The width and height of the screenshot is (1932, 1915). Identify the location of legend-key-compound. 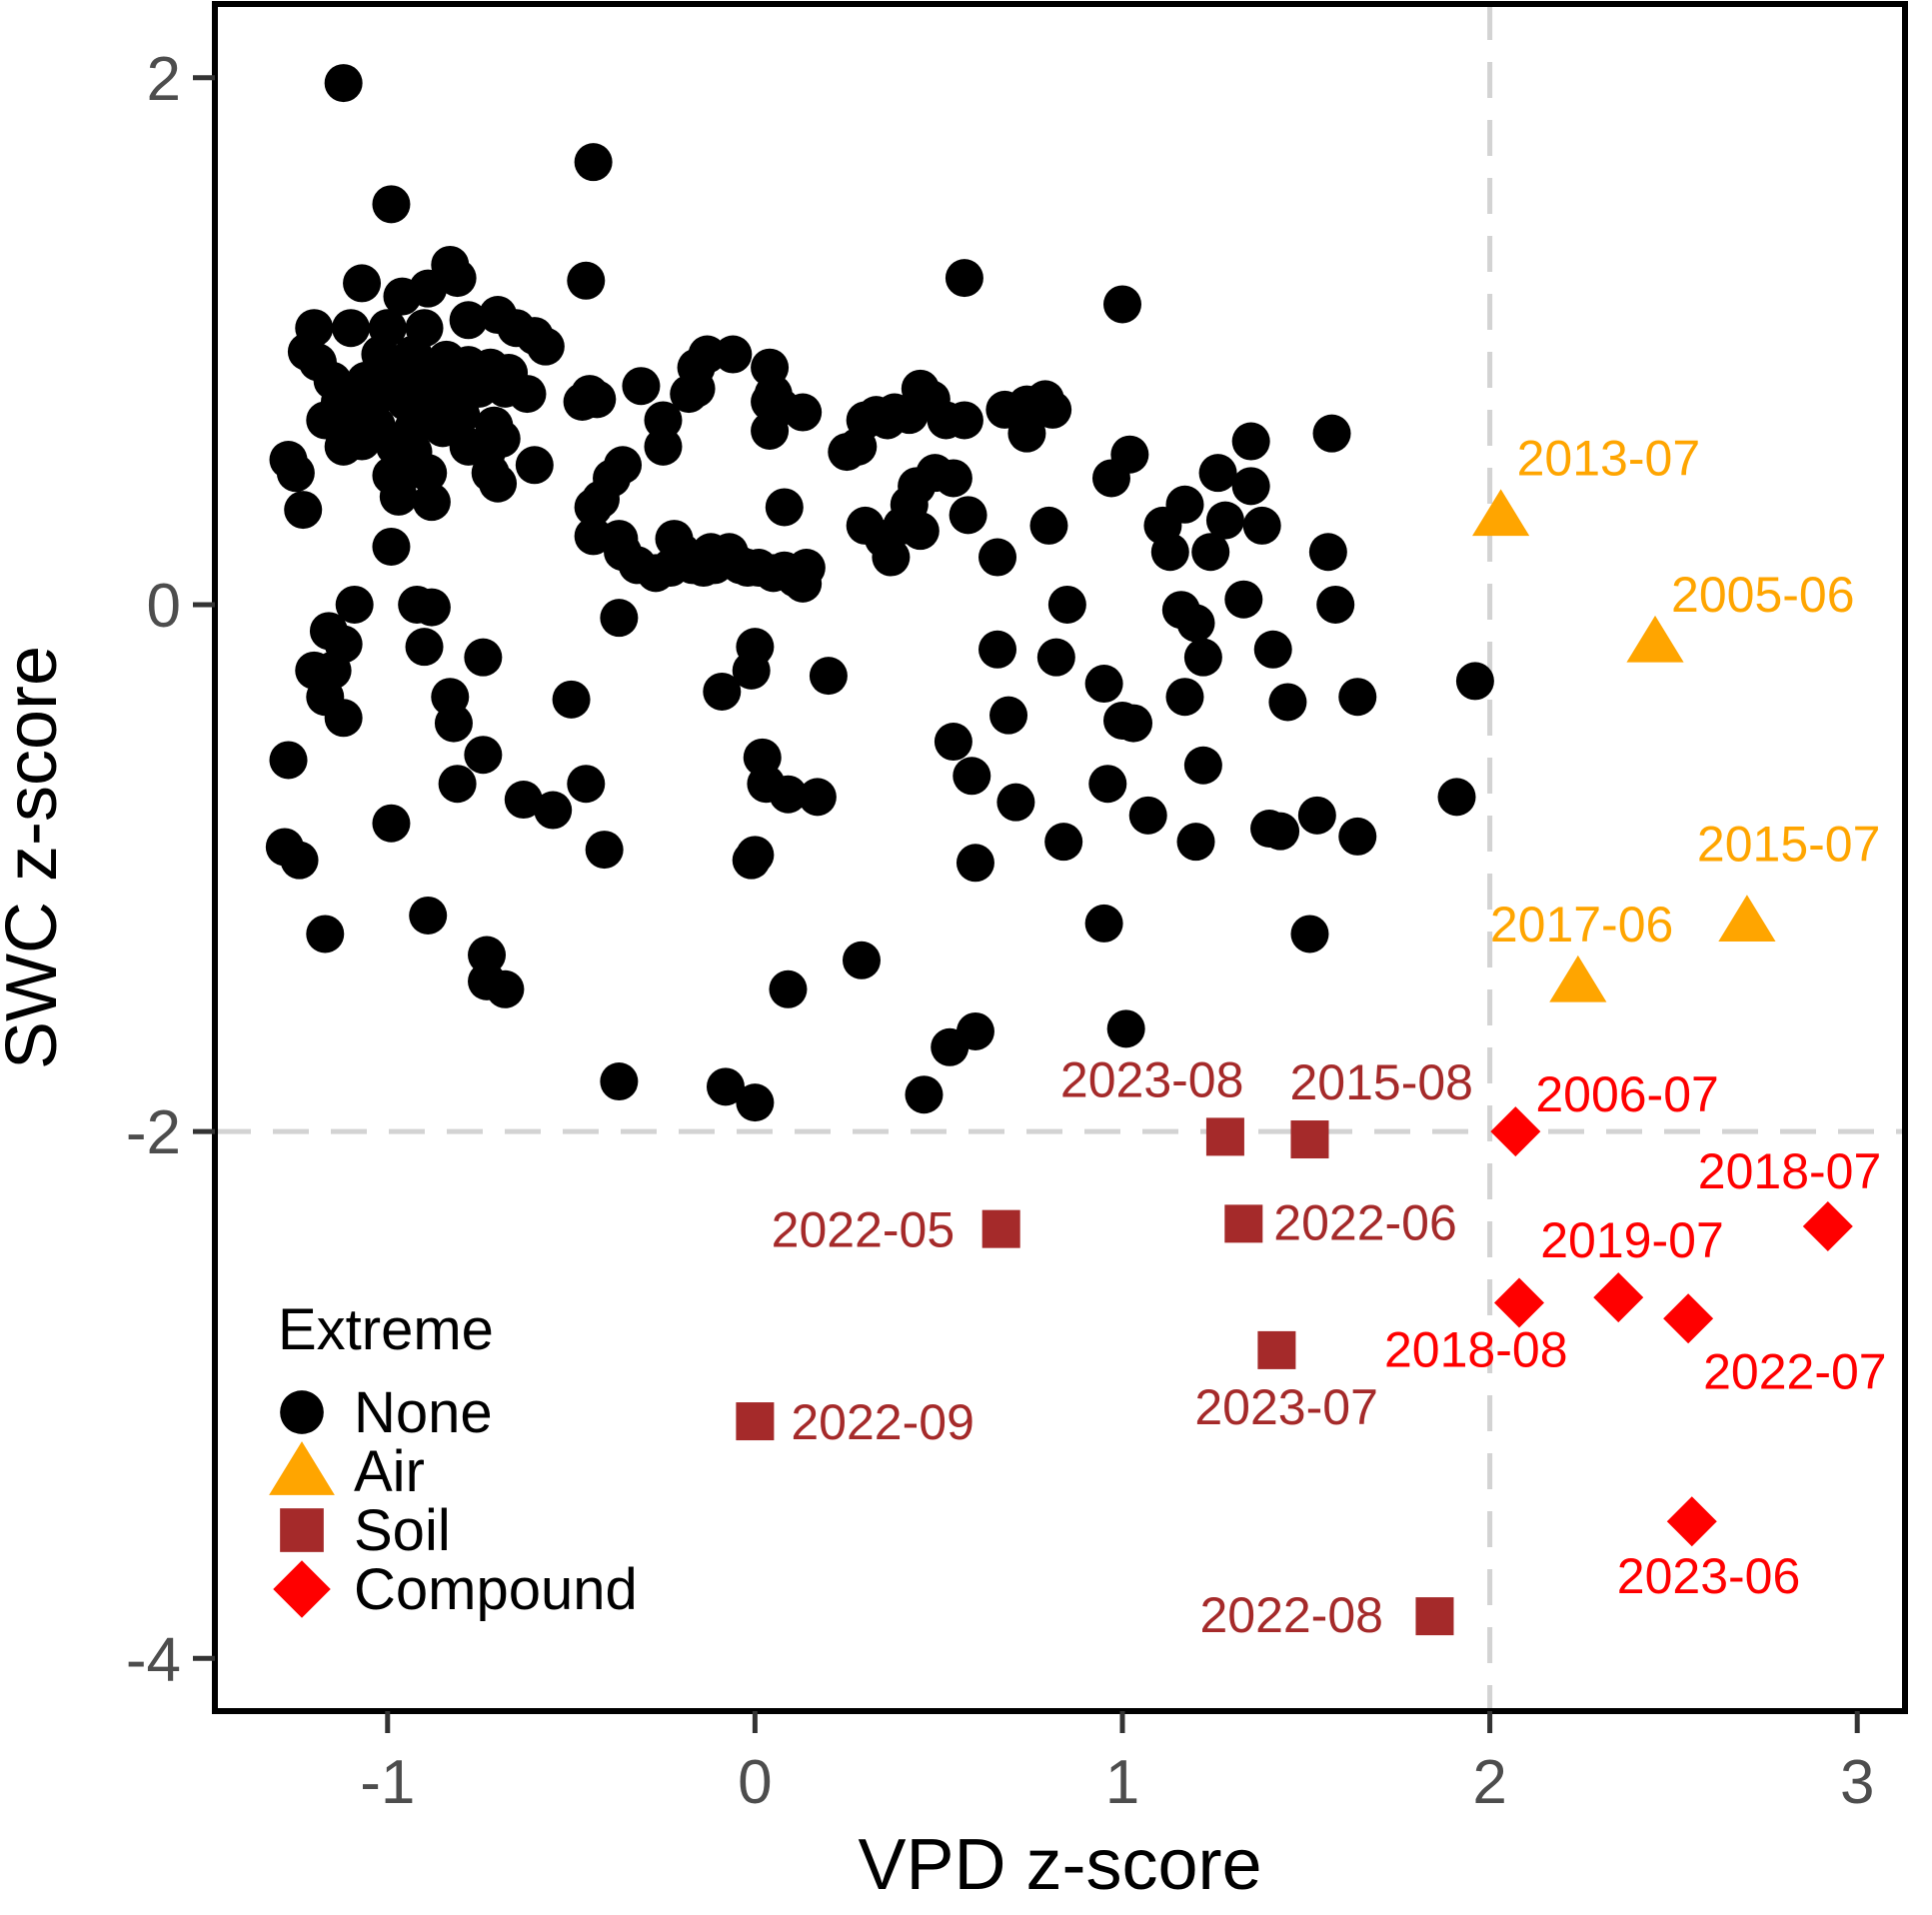
(302, 1589).